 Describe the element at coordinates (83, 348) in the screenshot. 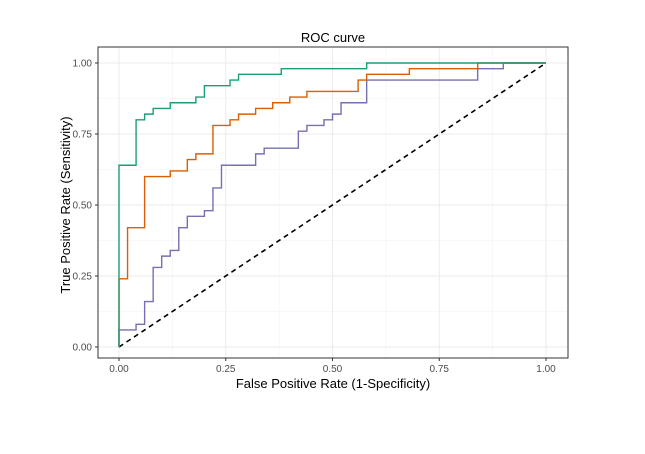

I see `y-tick-label: 0.00` at that location.